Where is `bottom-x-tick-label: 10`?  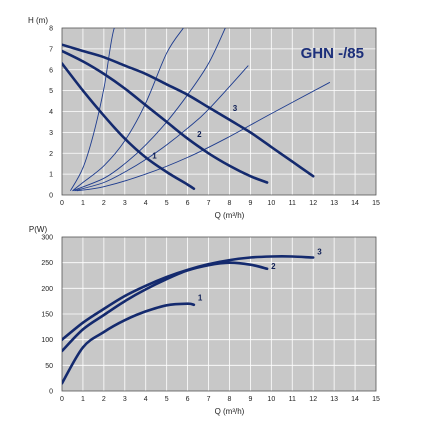 bottom-x-tick-label: 10 is located at coordinates (271, 399).